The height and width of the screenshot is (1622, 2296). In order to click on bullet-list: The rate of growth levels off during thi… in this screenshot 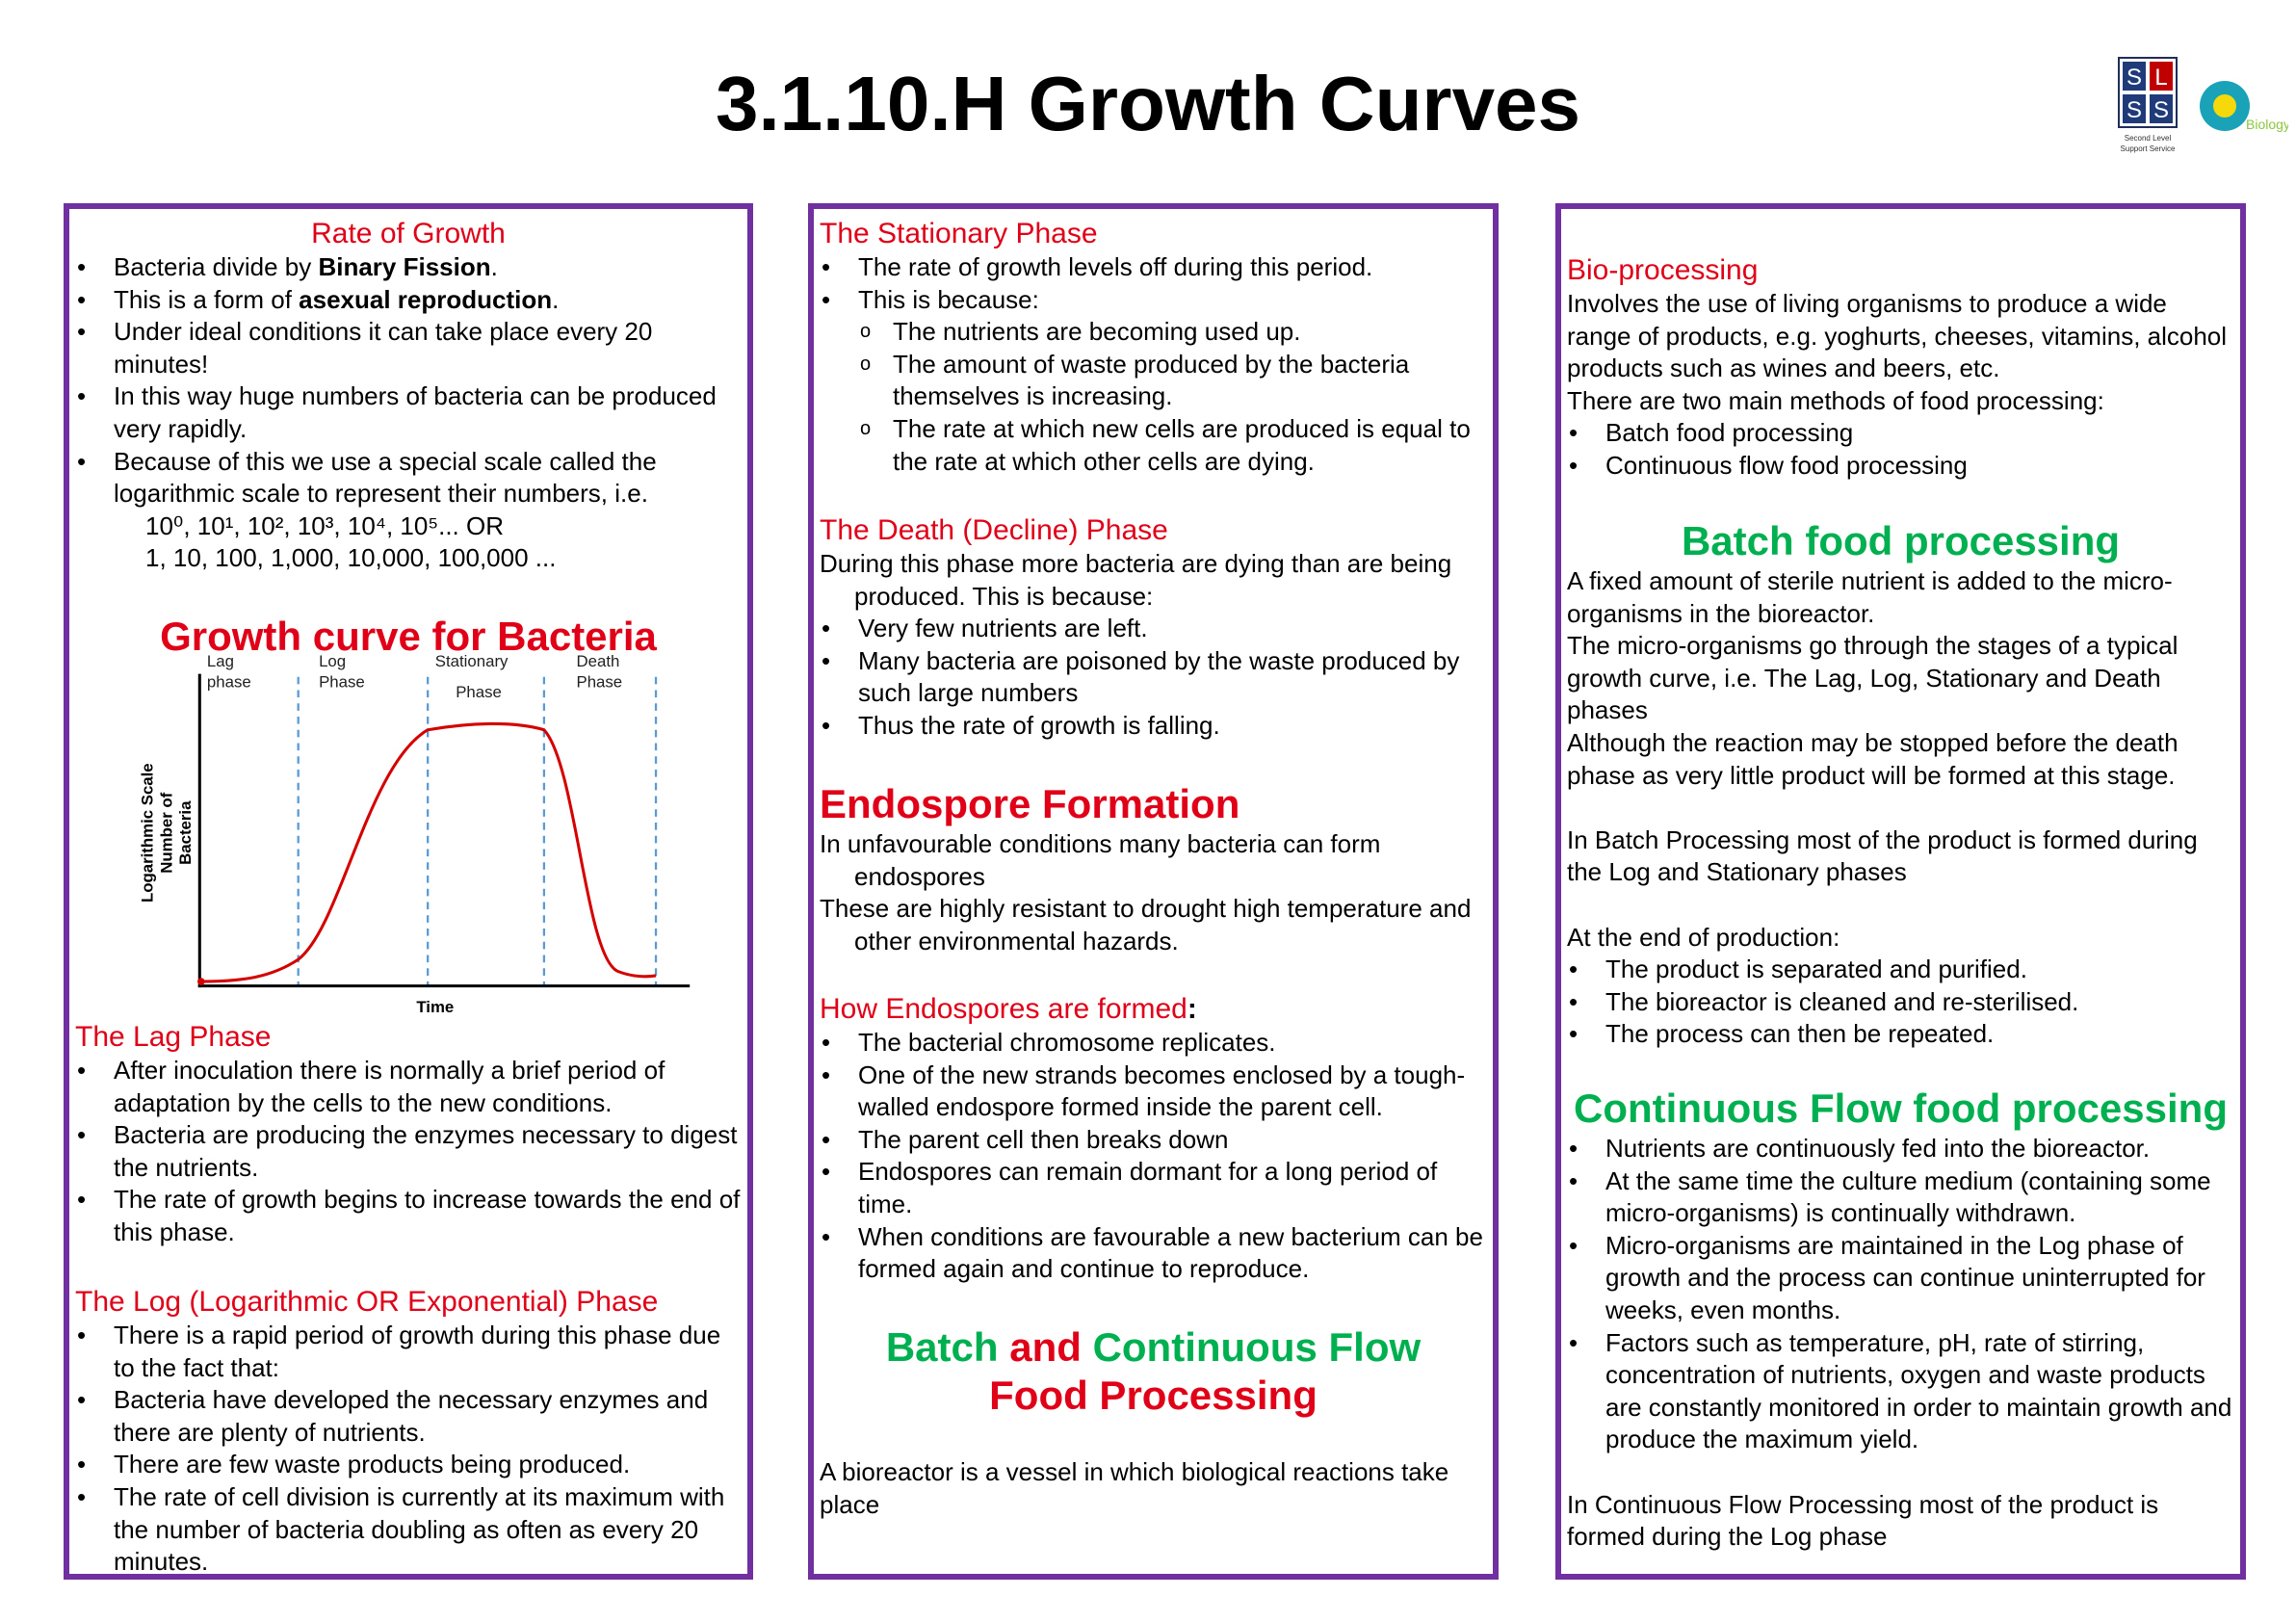, I will do `click(1153, 283)`.